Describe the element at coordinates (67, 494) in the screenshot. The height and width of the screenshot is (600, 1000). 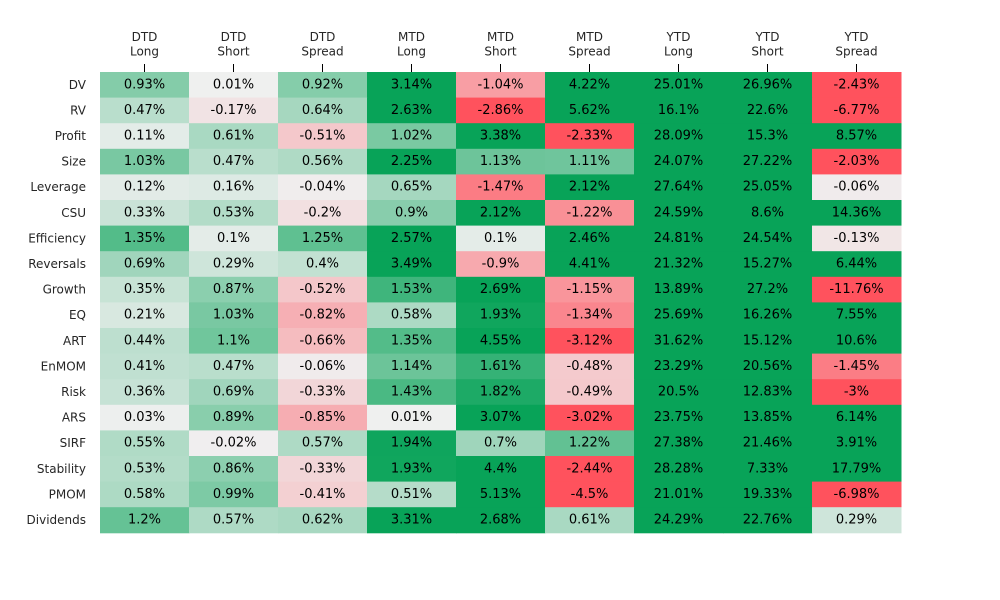
I see `row-label: PMOM` at that location.